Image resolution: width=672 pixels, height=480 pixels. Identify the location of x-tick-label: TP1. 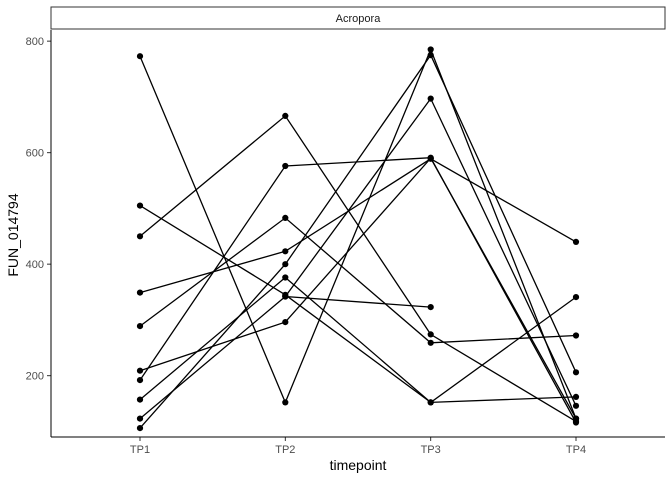
(140, 450).